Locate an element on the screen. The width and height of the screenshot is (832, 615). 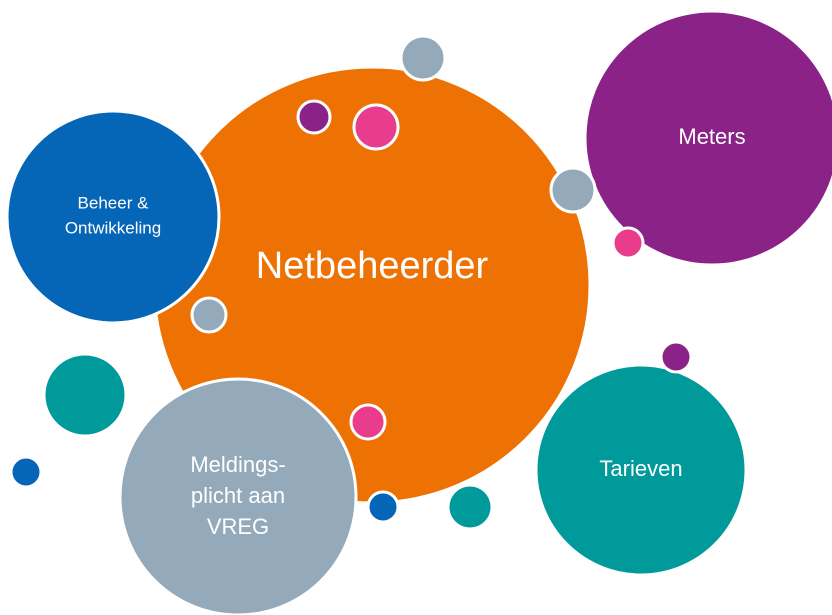
bubble-meldingsplicht is located at coordinates (238, 496).